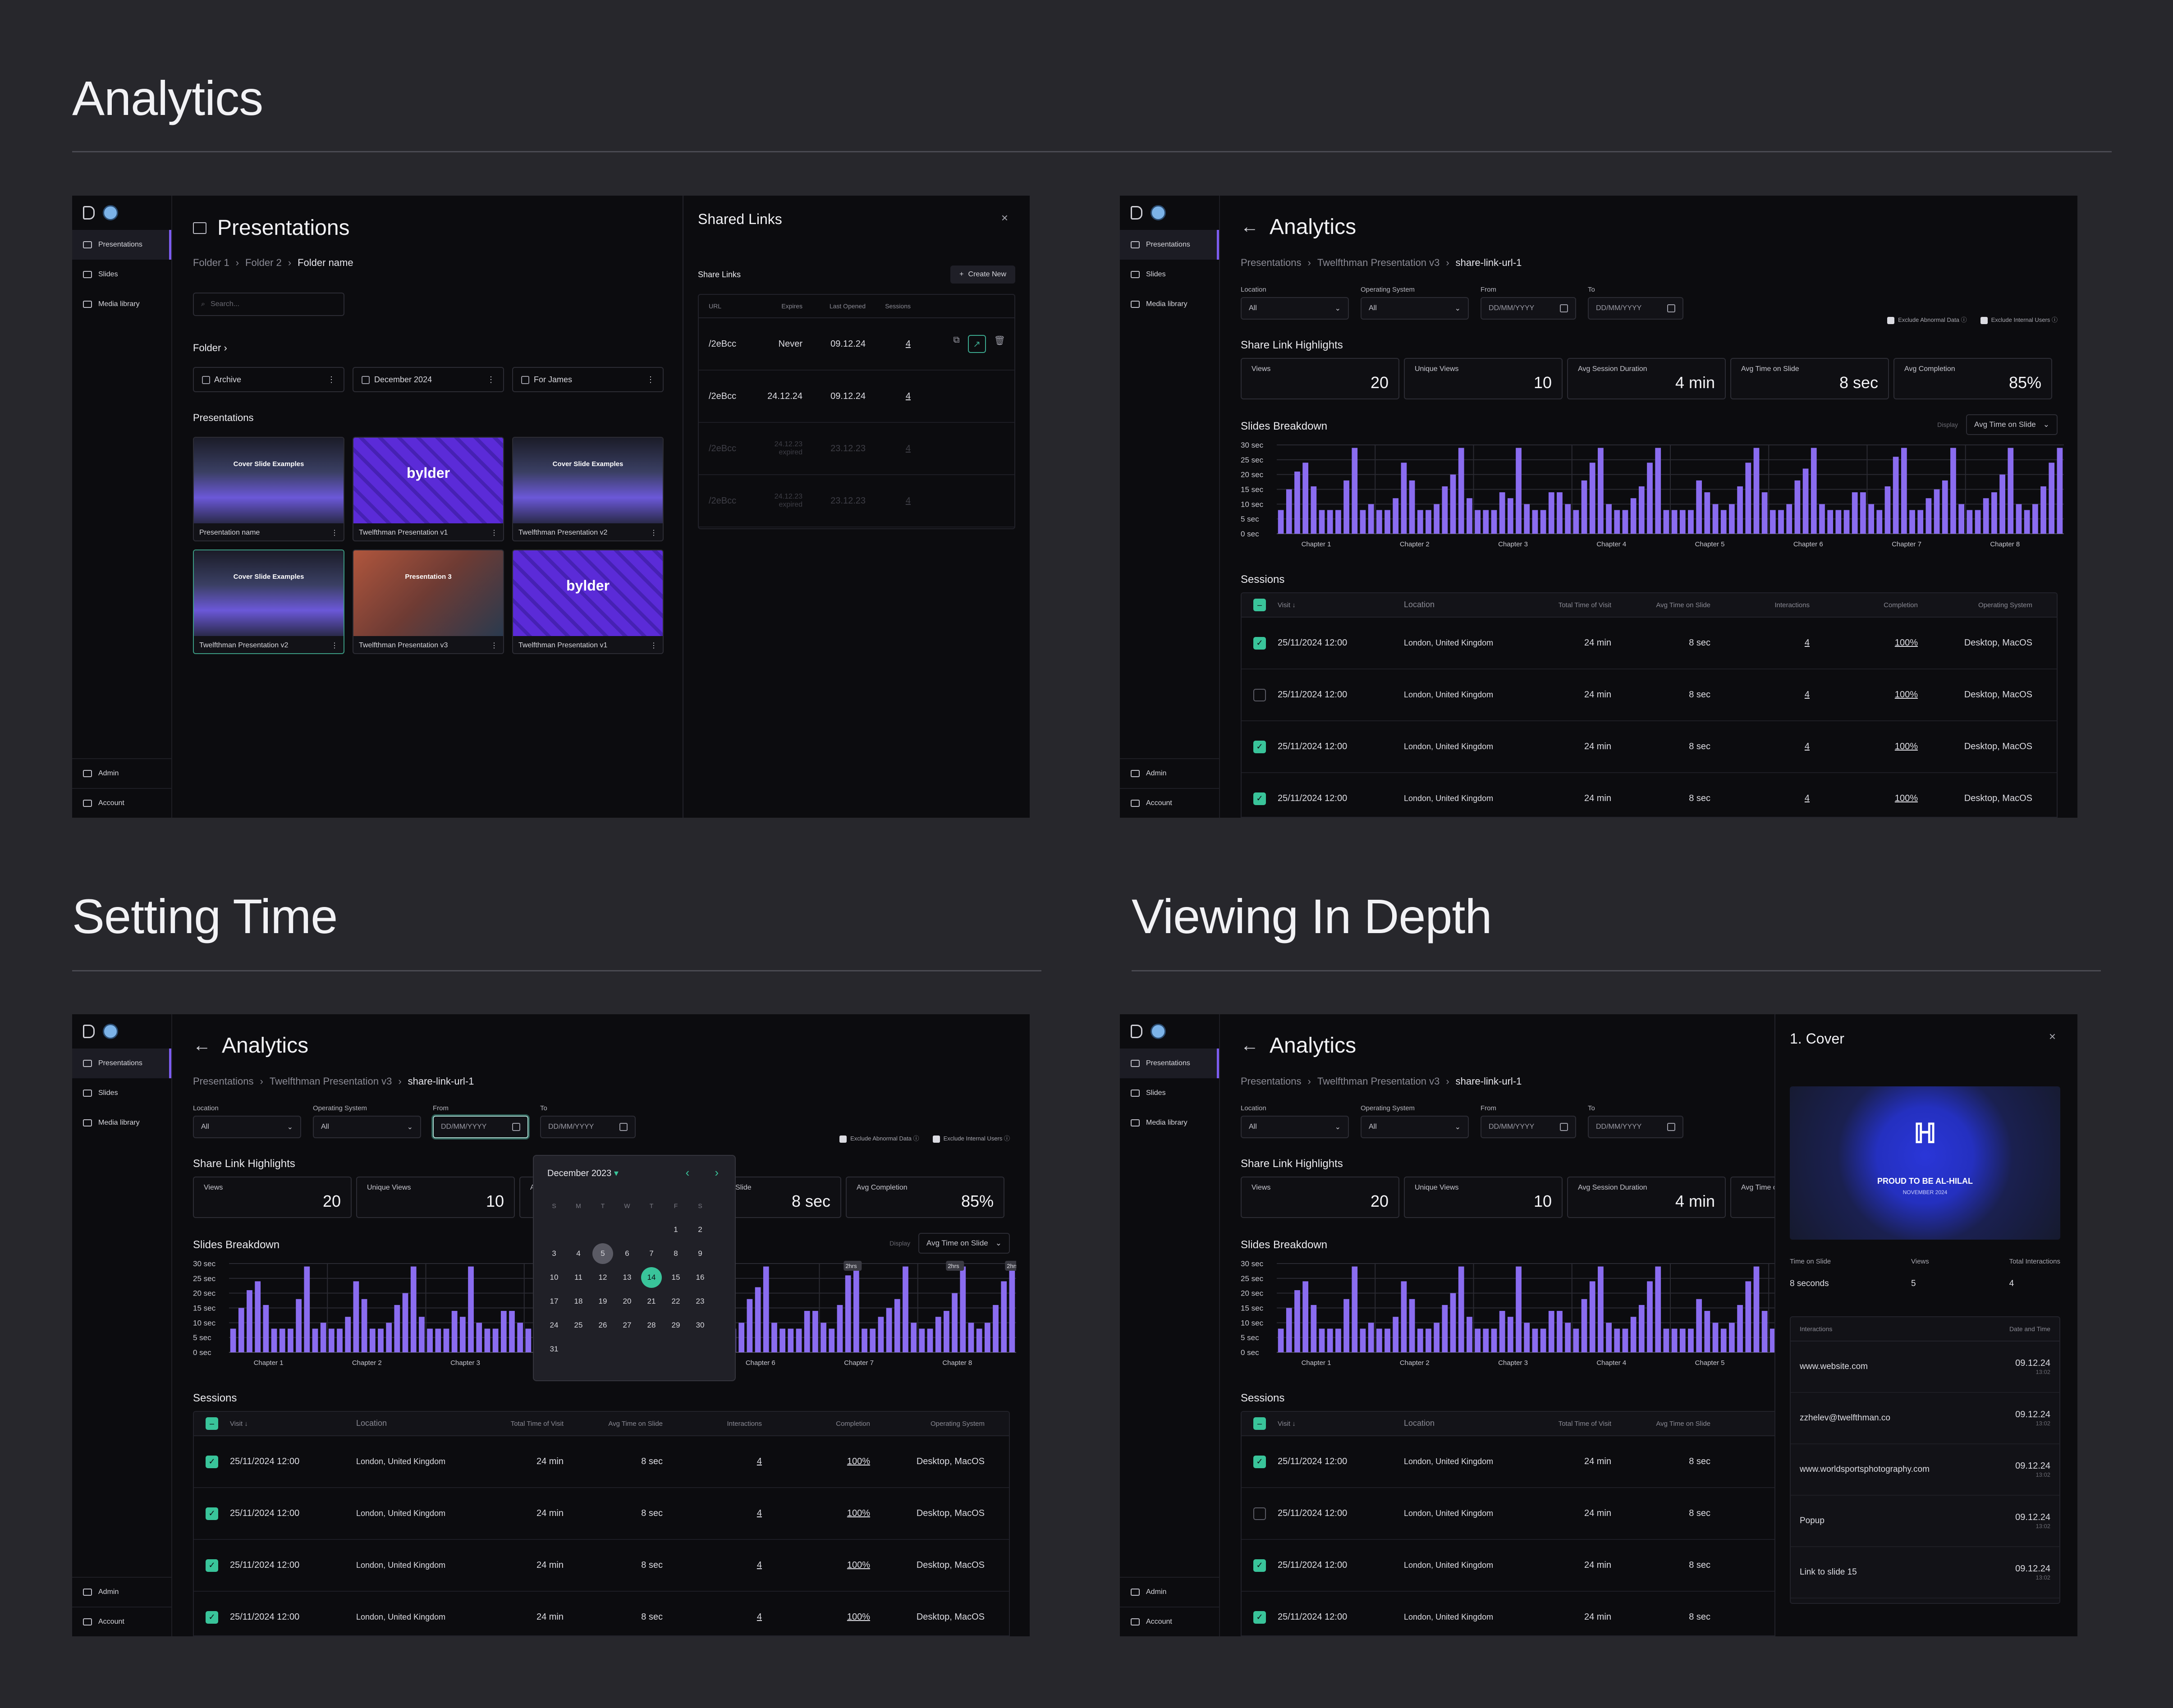  What do you see at coordinates (1271, 1082) in the screenshot?
I see `breadcrumb-item: Presentations` at bounding box center [1271, 1082].